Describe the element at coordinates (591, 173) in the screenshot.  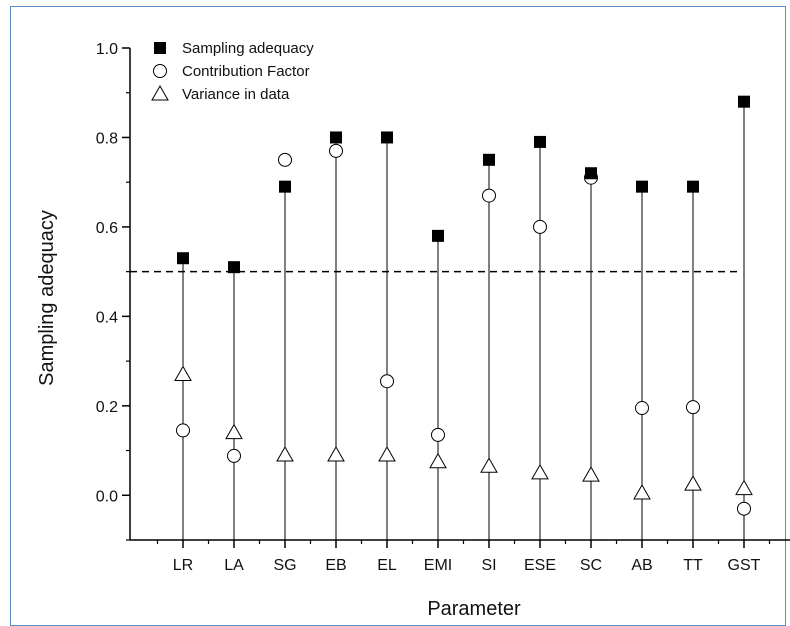
I see `square-marker-sc` at that location.